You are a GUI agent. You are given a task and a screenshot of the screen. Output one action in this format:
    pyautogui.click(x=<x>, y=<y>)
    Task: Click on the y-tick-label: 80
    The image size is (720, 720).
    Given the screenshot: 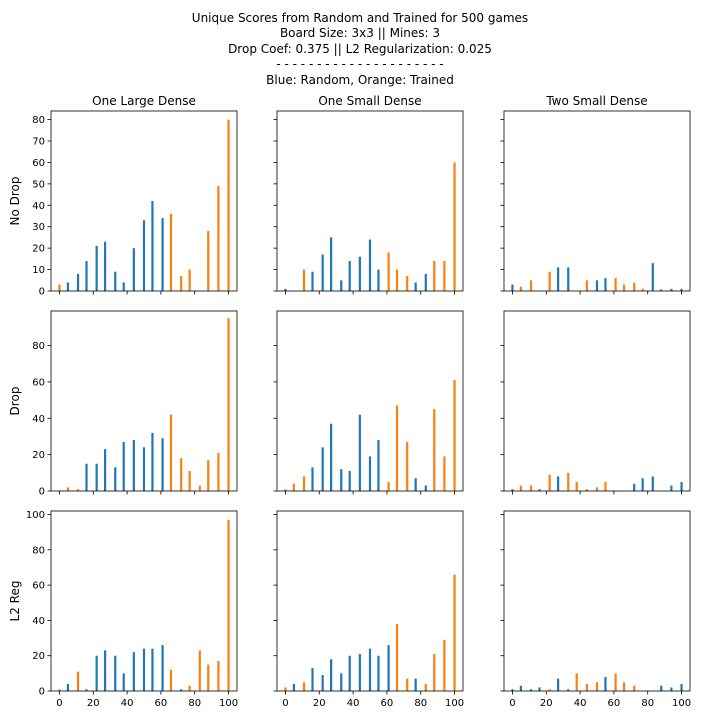 What is the action you would take?
    pyautogui.click(x=38, y=120)
    